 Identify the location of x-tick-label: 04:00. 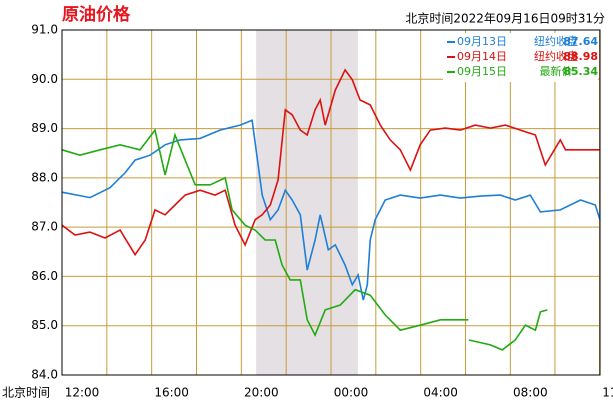
(440, 393).